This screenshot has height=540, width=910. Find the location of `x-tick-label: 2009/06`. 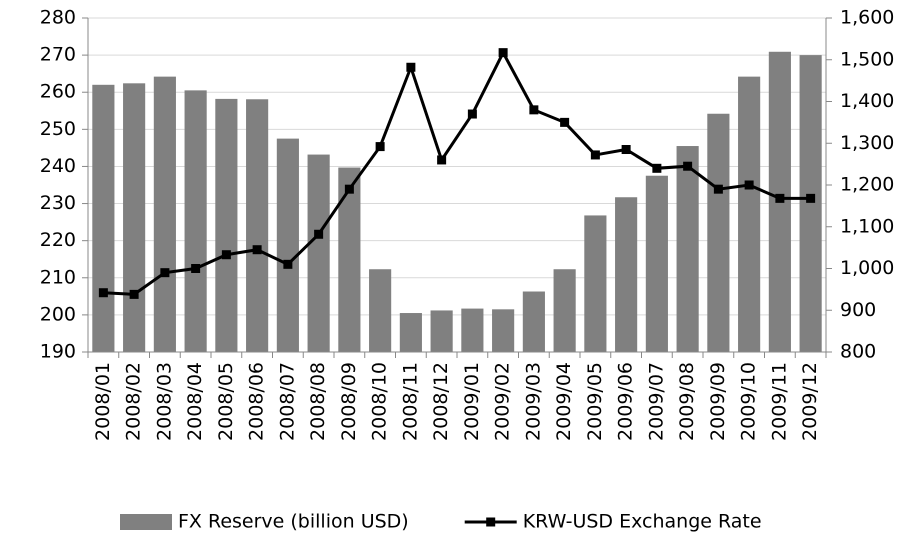

x-tick-label: 2009/06 is located at coordinates (626, 401).